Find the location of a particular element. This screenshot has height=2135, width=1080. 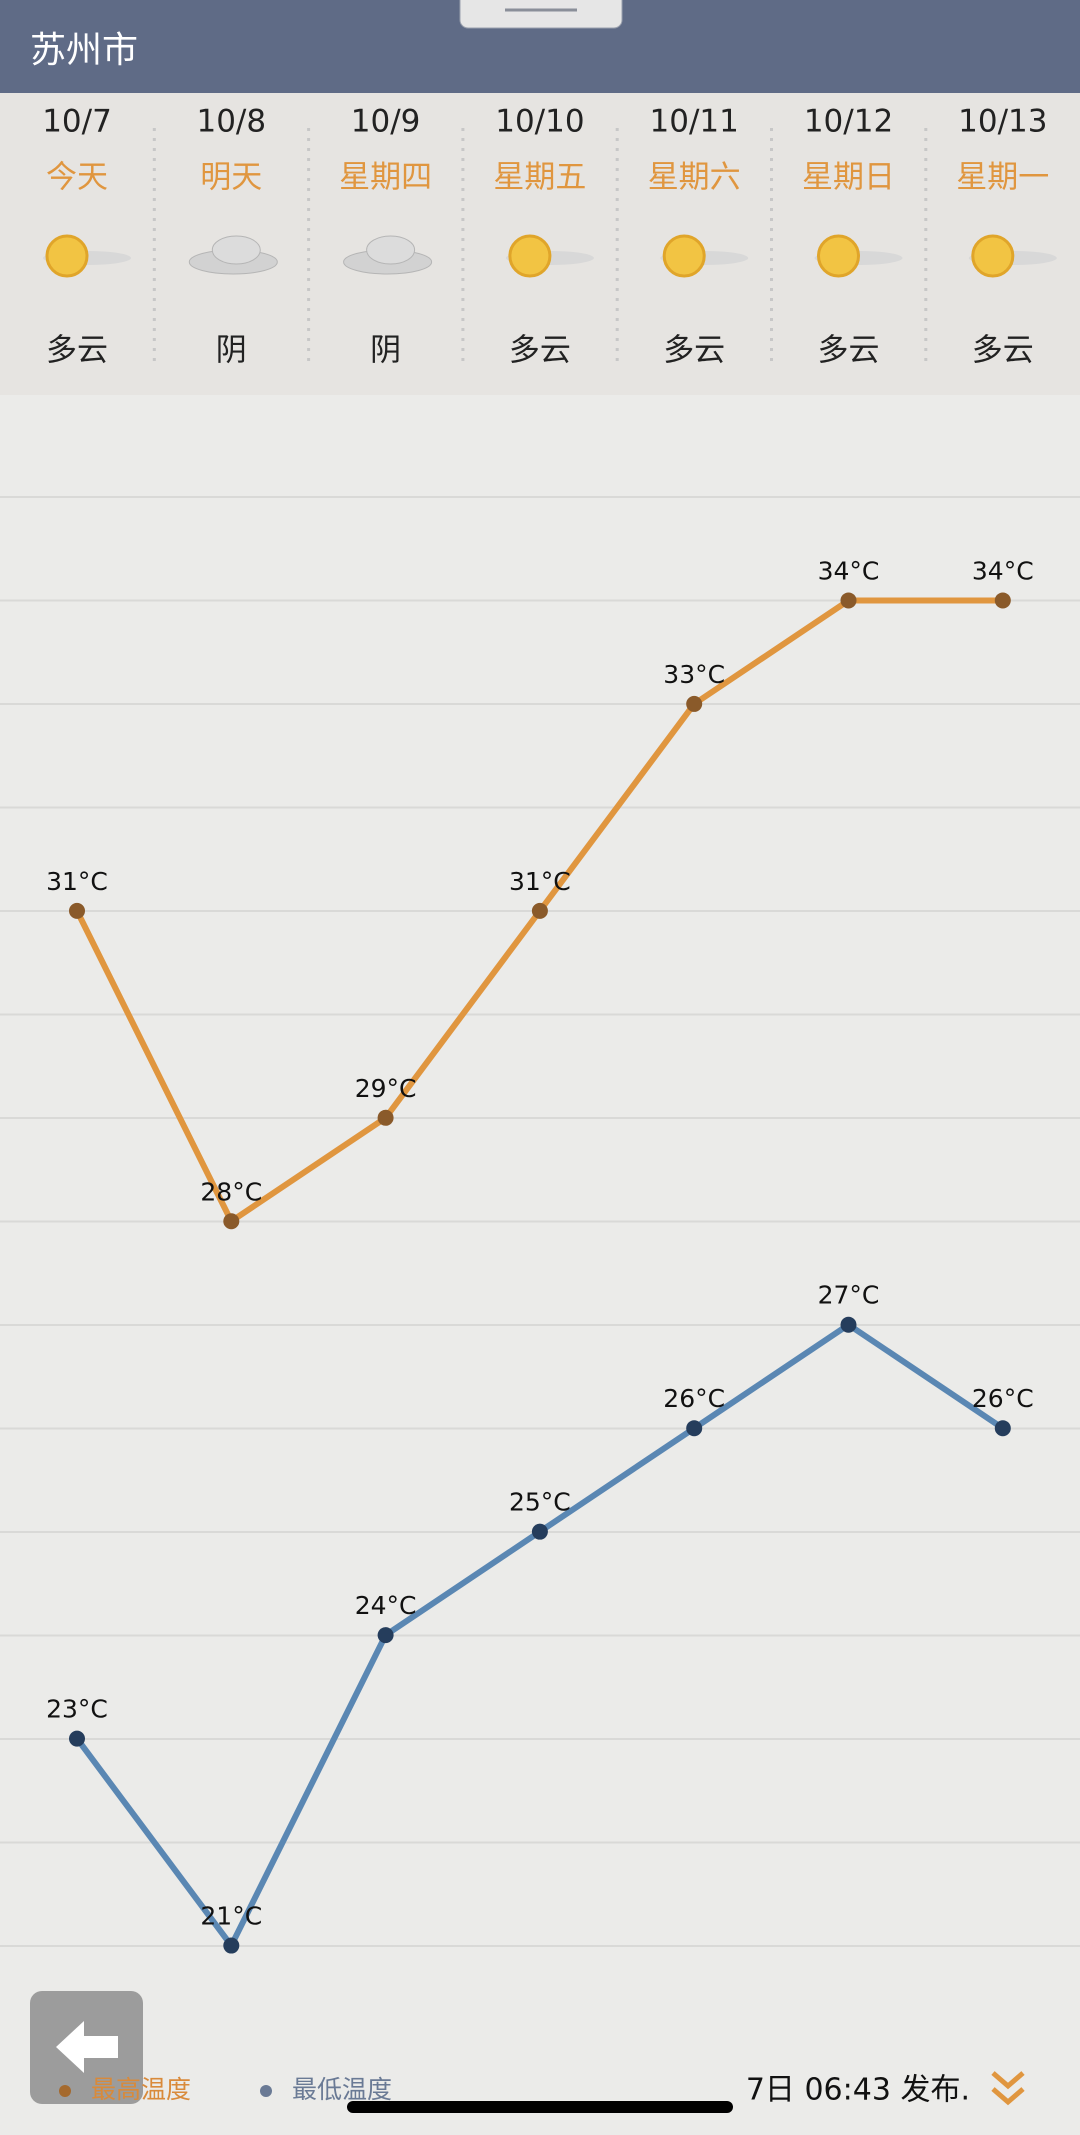

pull-tab is located at coordinates (541, 14).